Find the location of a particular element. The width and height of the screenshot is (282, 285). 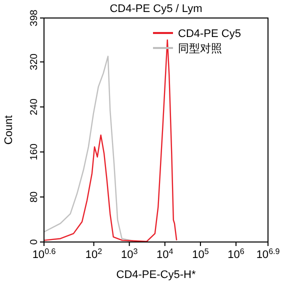

legend-label: CD4-PE Cy5 is located at coordinates (209, 34).